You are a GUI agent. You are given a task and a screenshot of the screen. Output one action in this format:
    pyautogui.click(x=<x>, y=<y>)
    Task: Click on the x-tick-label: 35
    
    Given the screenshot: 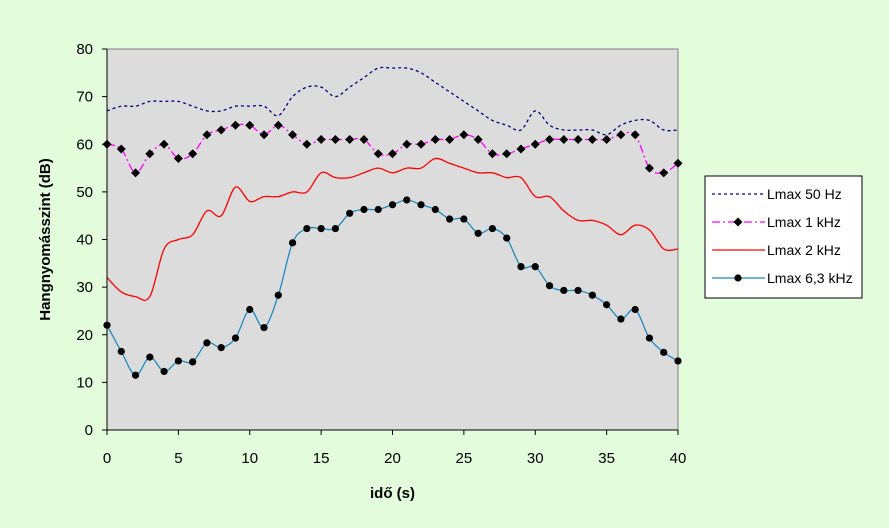 What is the action you would take?
    pyautogui.click(x=606, y=458)
    